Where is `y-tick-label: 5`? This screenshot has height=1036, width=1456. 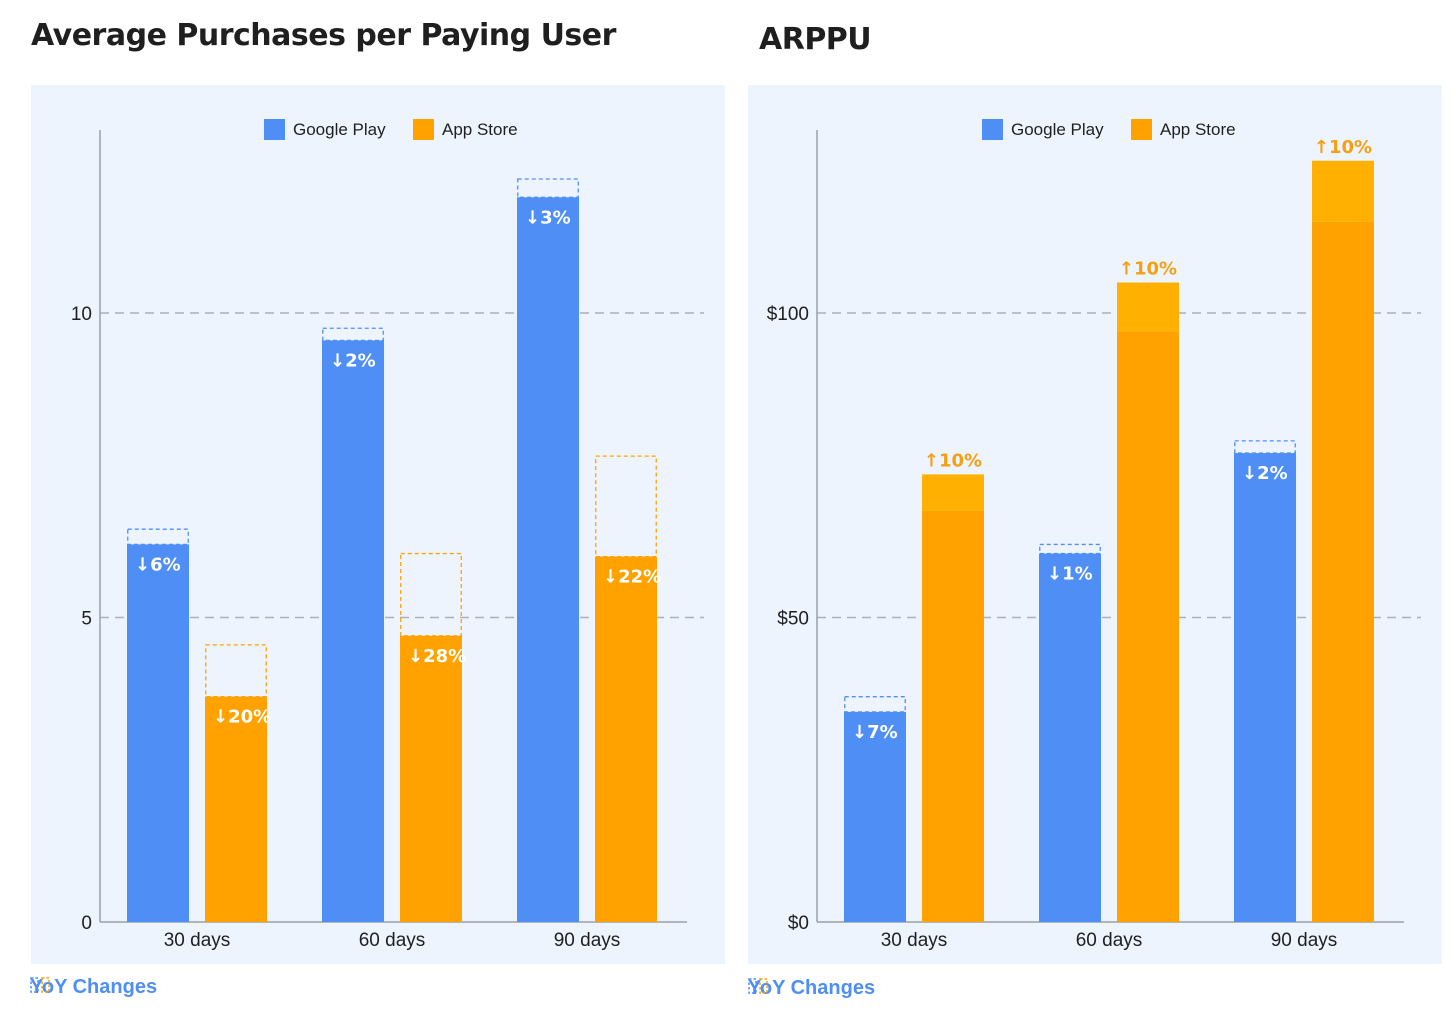
y-tick-label: 5 is located at coordinates (86, 619).